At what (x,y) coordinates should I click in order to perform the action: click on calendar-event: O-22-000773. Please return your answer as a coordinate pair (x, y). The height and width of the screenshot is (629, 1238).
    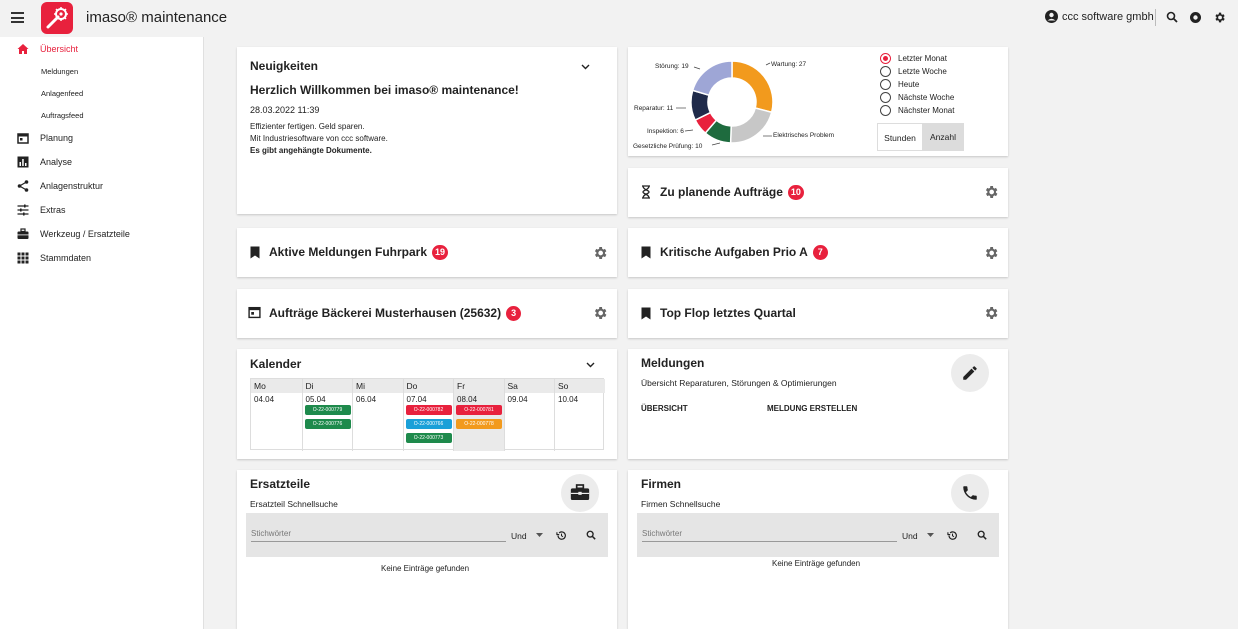
    Looking at the image, I should click on (428, 438).